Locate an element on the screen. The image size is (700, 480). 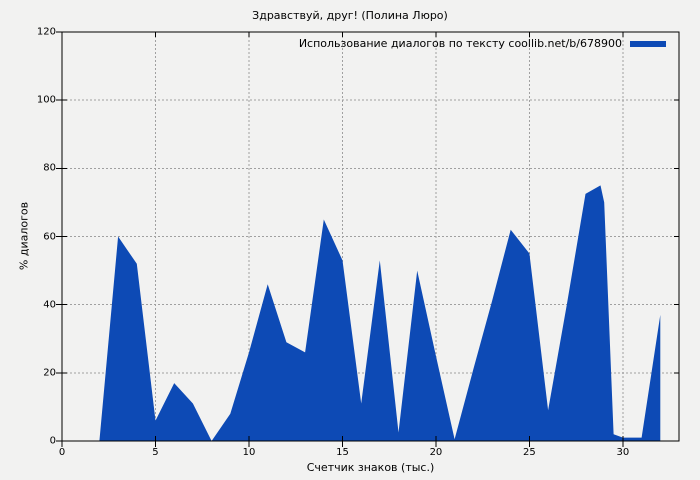
x-tick-label: 20 is located at coordinates (436, 452).